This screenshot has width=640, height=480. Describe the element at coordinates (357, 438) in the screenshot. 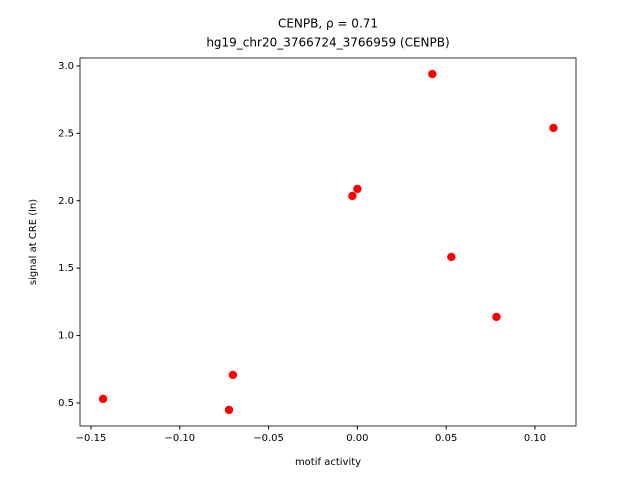

I see `x-tick-label: 0.00` at that location.